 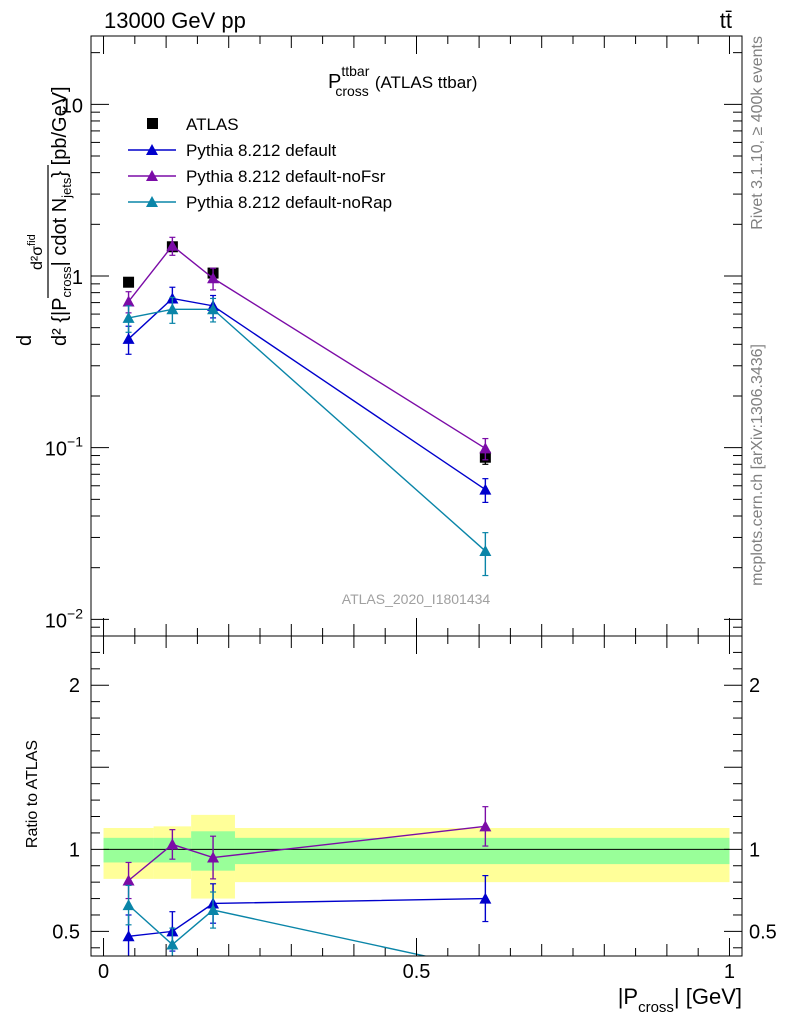 What do you see at coordinates (261, 150) in the screenshot?
I see `legend-label-default: Pythia 8.212 default` at bounding box center [261, 150].